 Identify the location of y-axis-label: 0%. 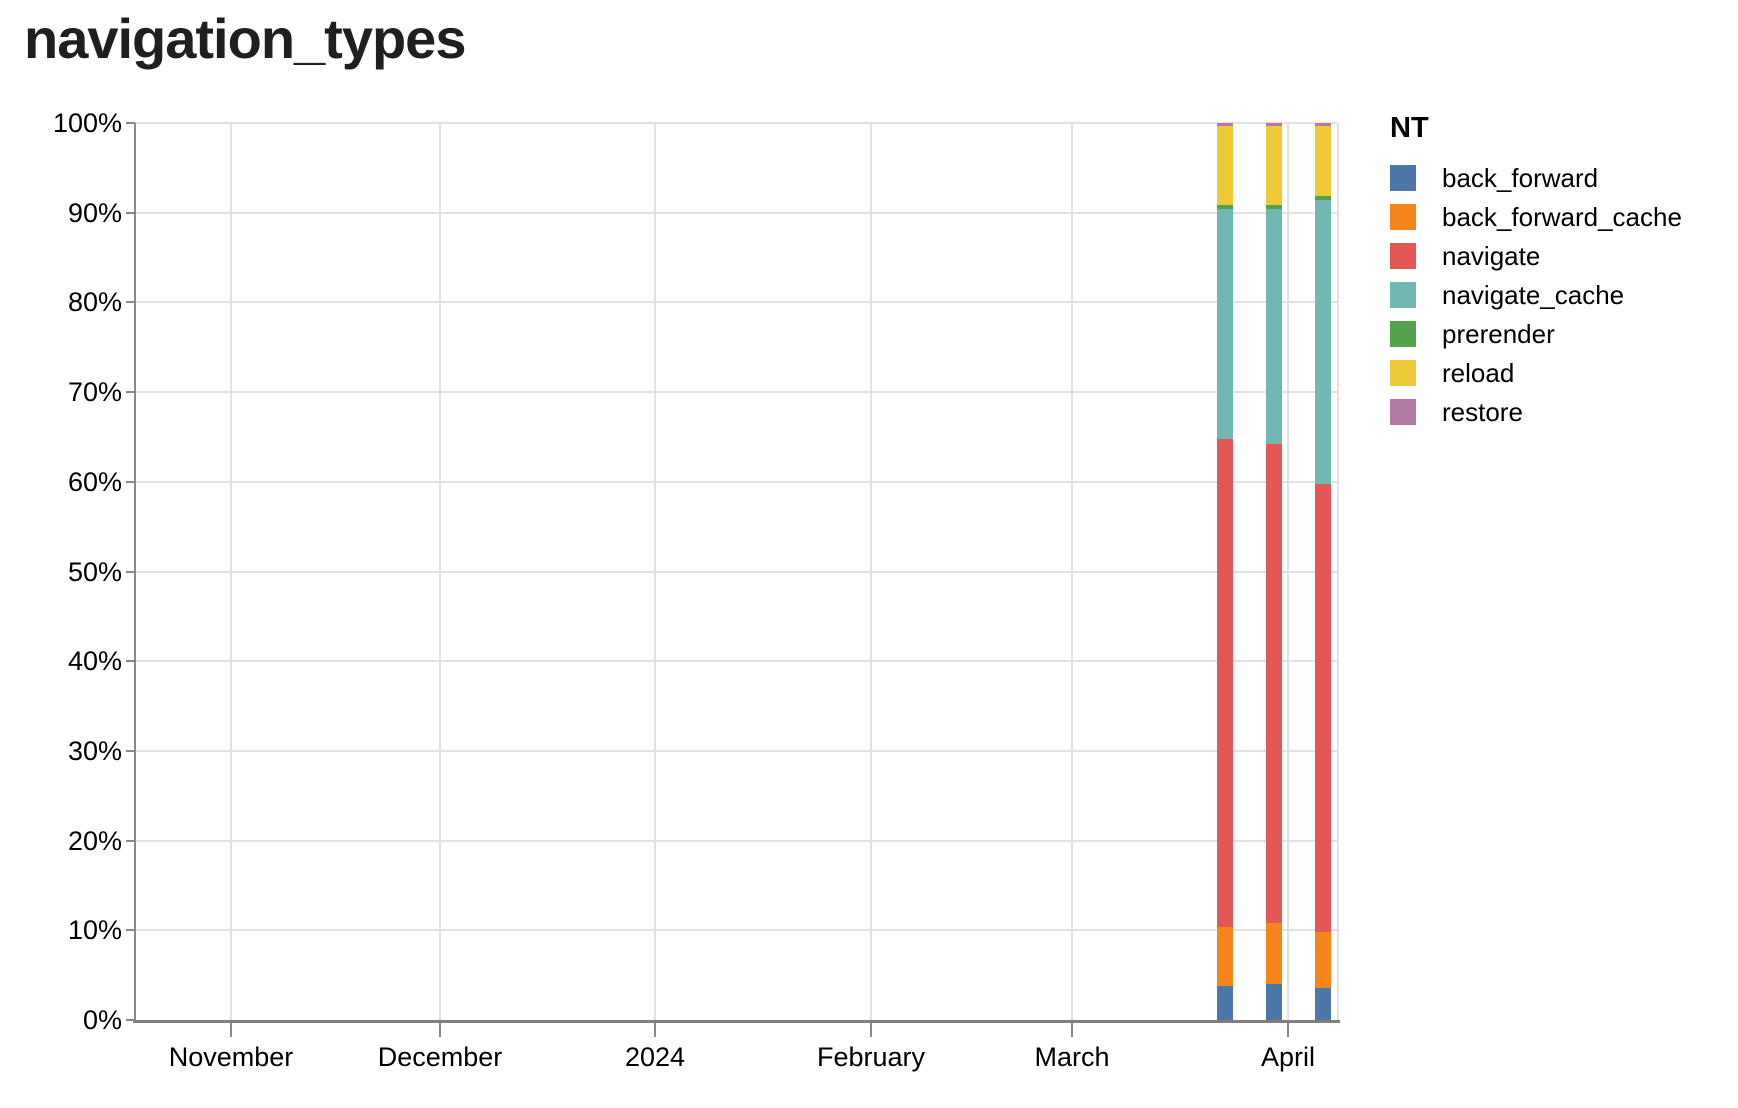
(102, 1020).